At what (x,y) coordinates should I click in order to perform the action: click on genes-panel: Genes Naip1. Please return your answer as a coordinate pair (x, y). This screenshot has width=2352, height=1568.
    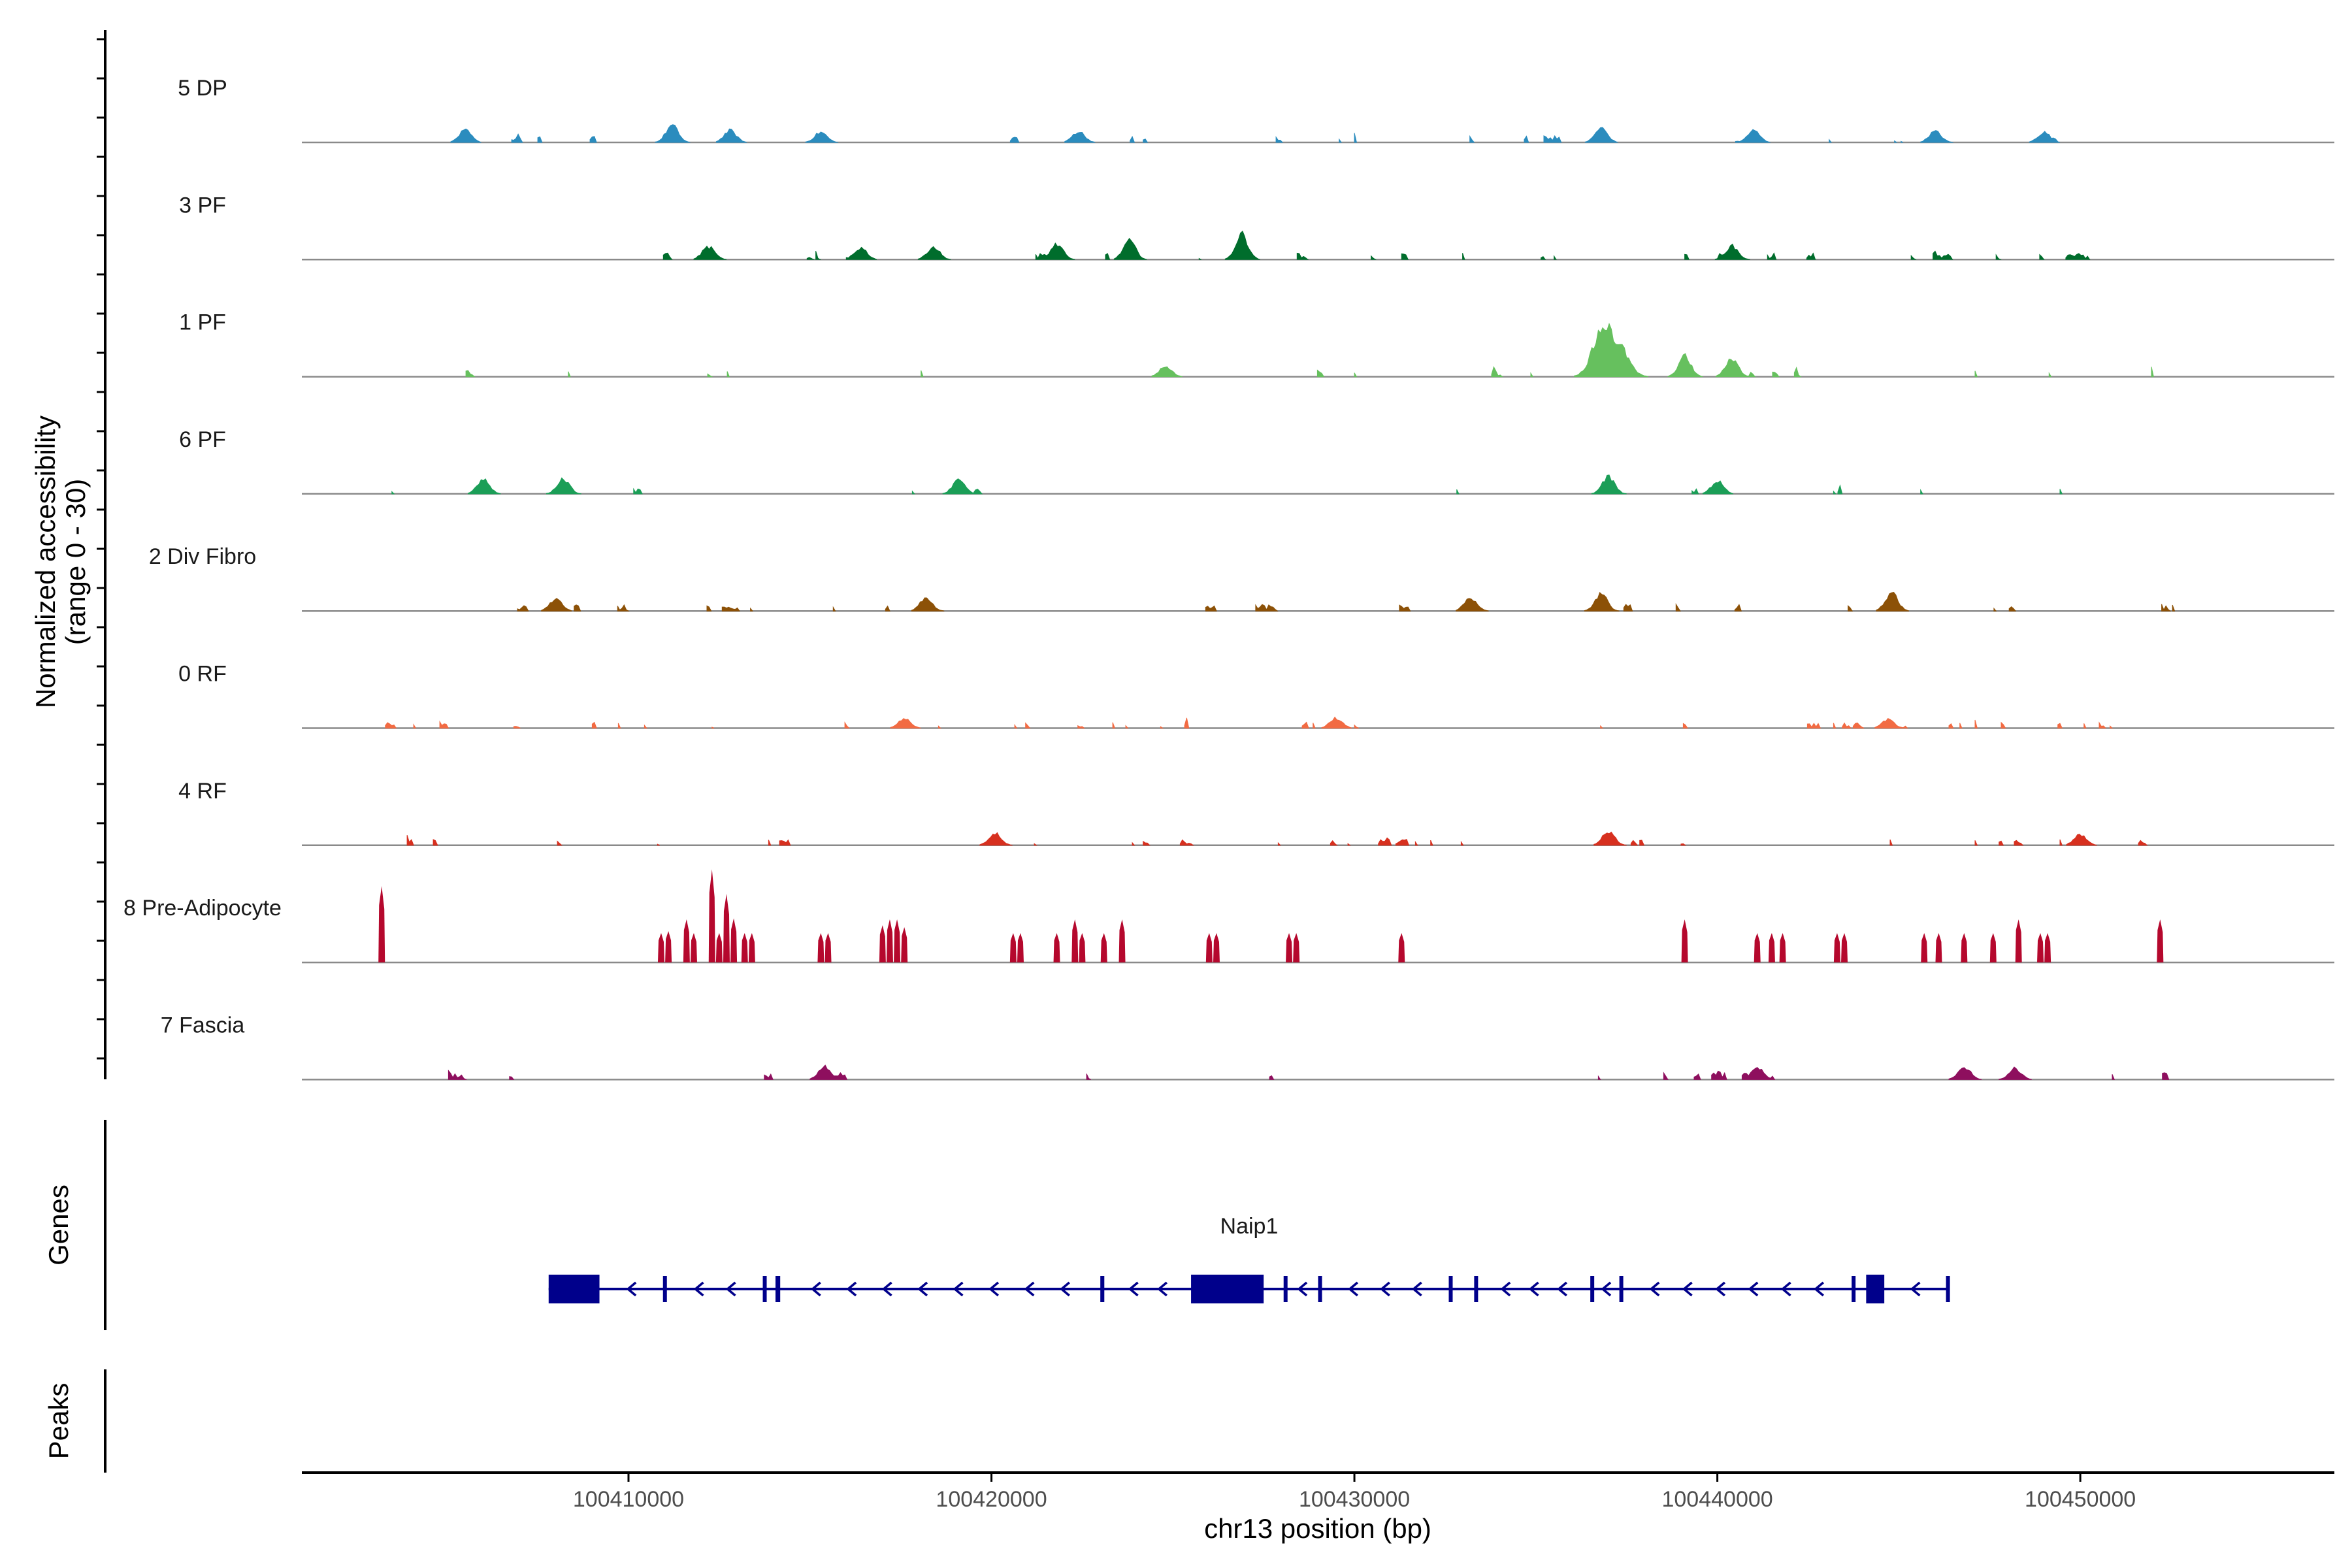
    Looking at the image, I should click on (996, 1225).